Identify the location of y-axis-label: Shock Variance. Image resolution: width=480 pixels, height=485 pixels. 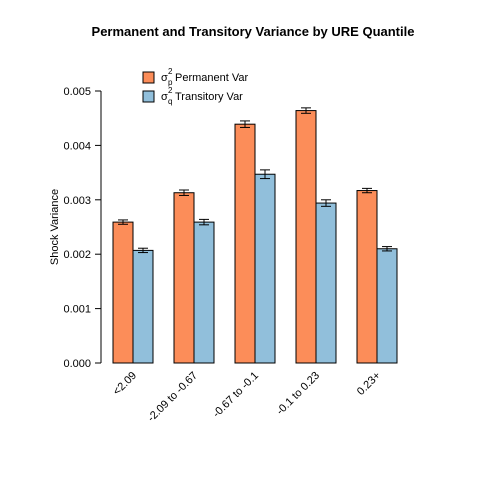
(55, 227).